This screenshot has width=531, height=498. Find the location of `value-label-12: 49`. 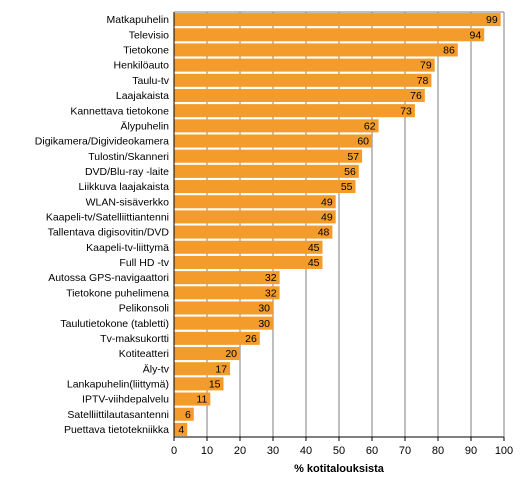

value-label-12: 49 is located at coordinates (327, 202).